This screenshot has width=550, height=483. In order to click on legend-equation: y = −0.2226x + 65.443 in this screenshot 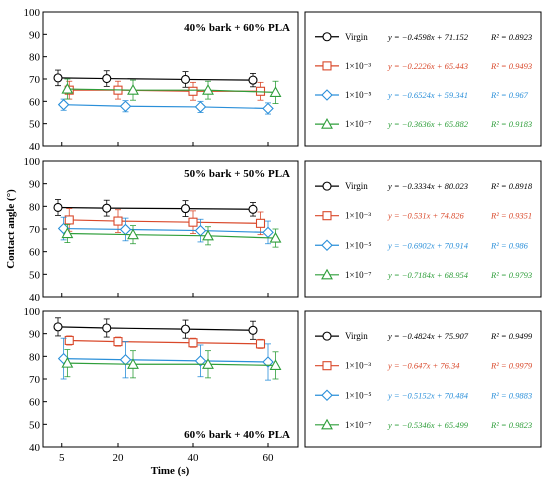, I will do `click(427, 66)`.